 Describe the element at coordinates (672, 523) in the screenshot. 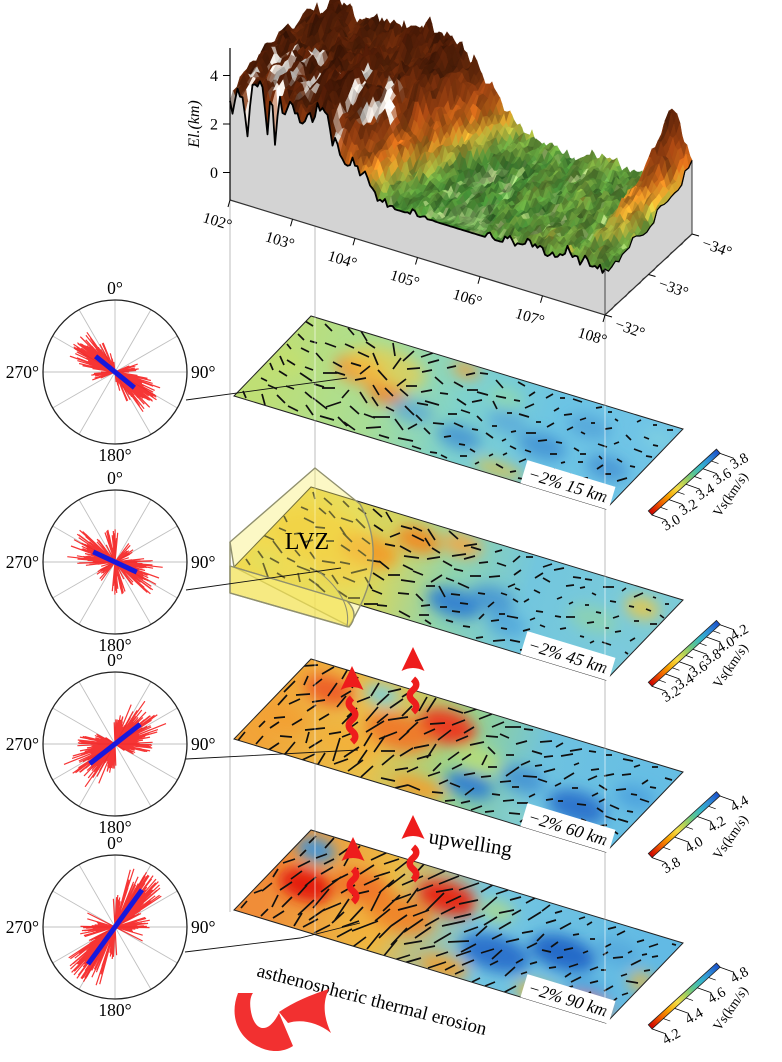

I see `svg-text: 3.0` at that location.